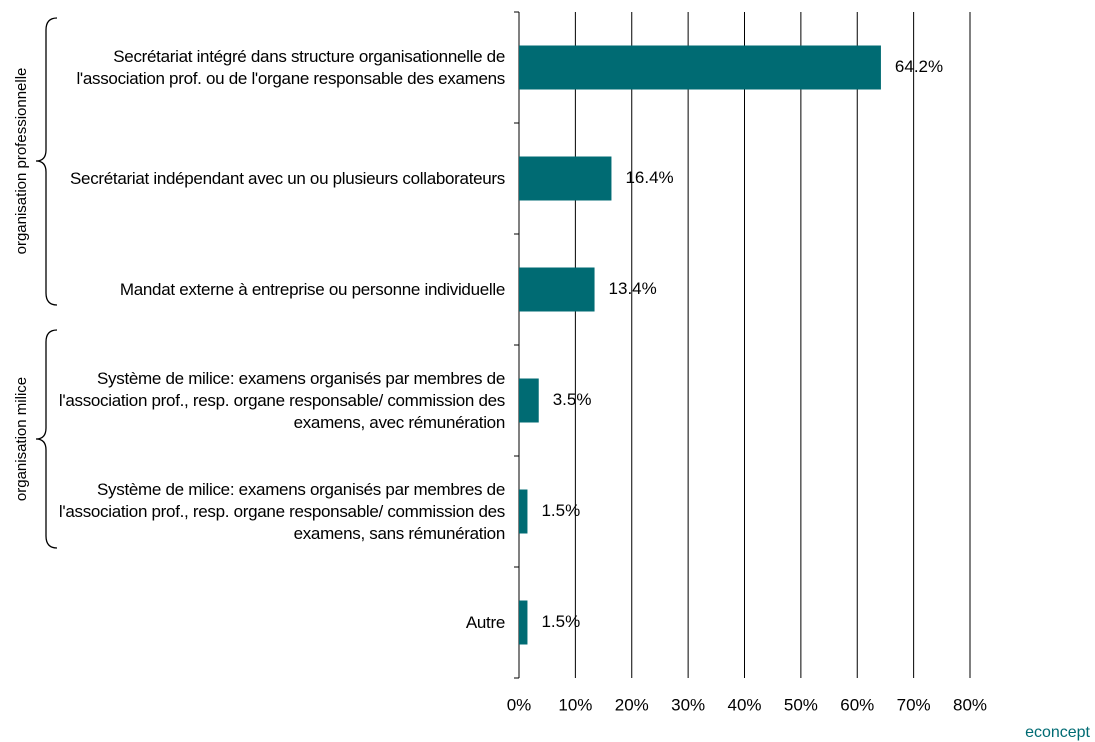 The height and width of the screenshot is (742, 1095). What do you see at coordinates (633, 288) in the screenshot?
I see `data-label: 13.4%` at bounding box center [633, 288].